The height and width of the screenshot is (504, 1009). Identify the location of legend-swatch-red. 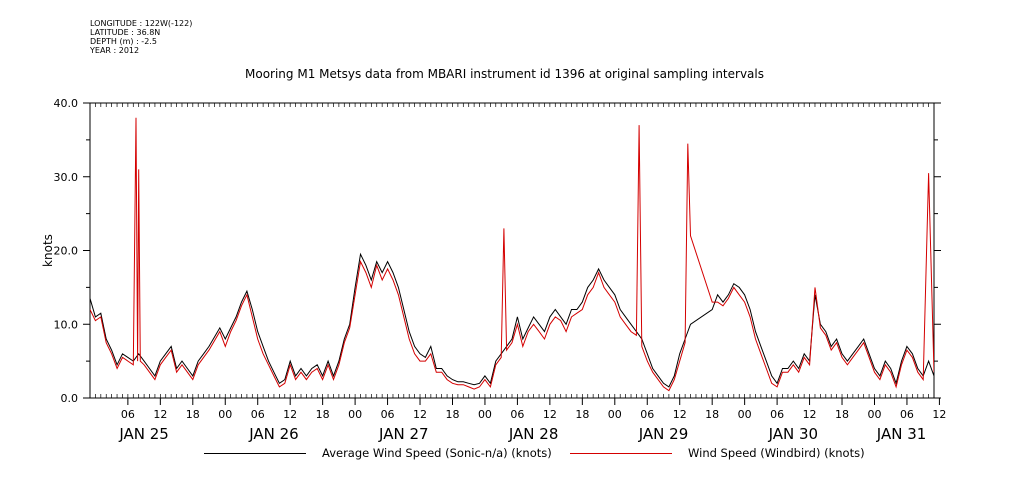
(621, 453).